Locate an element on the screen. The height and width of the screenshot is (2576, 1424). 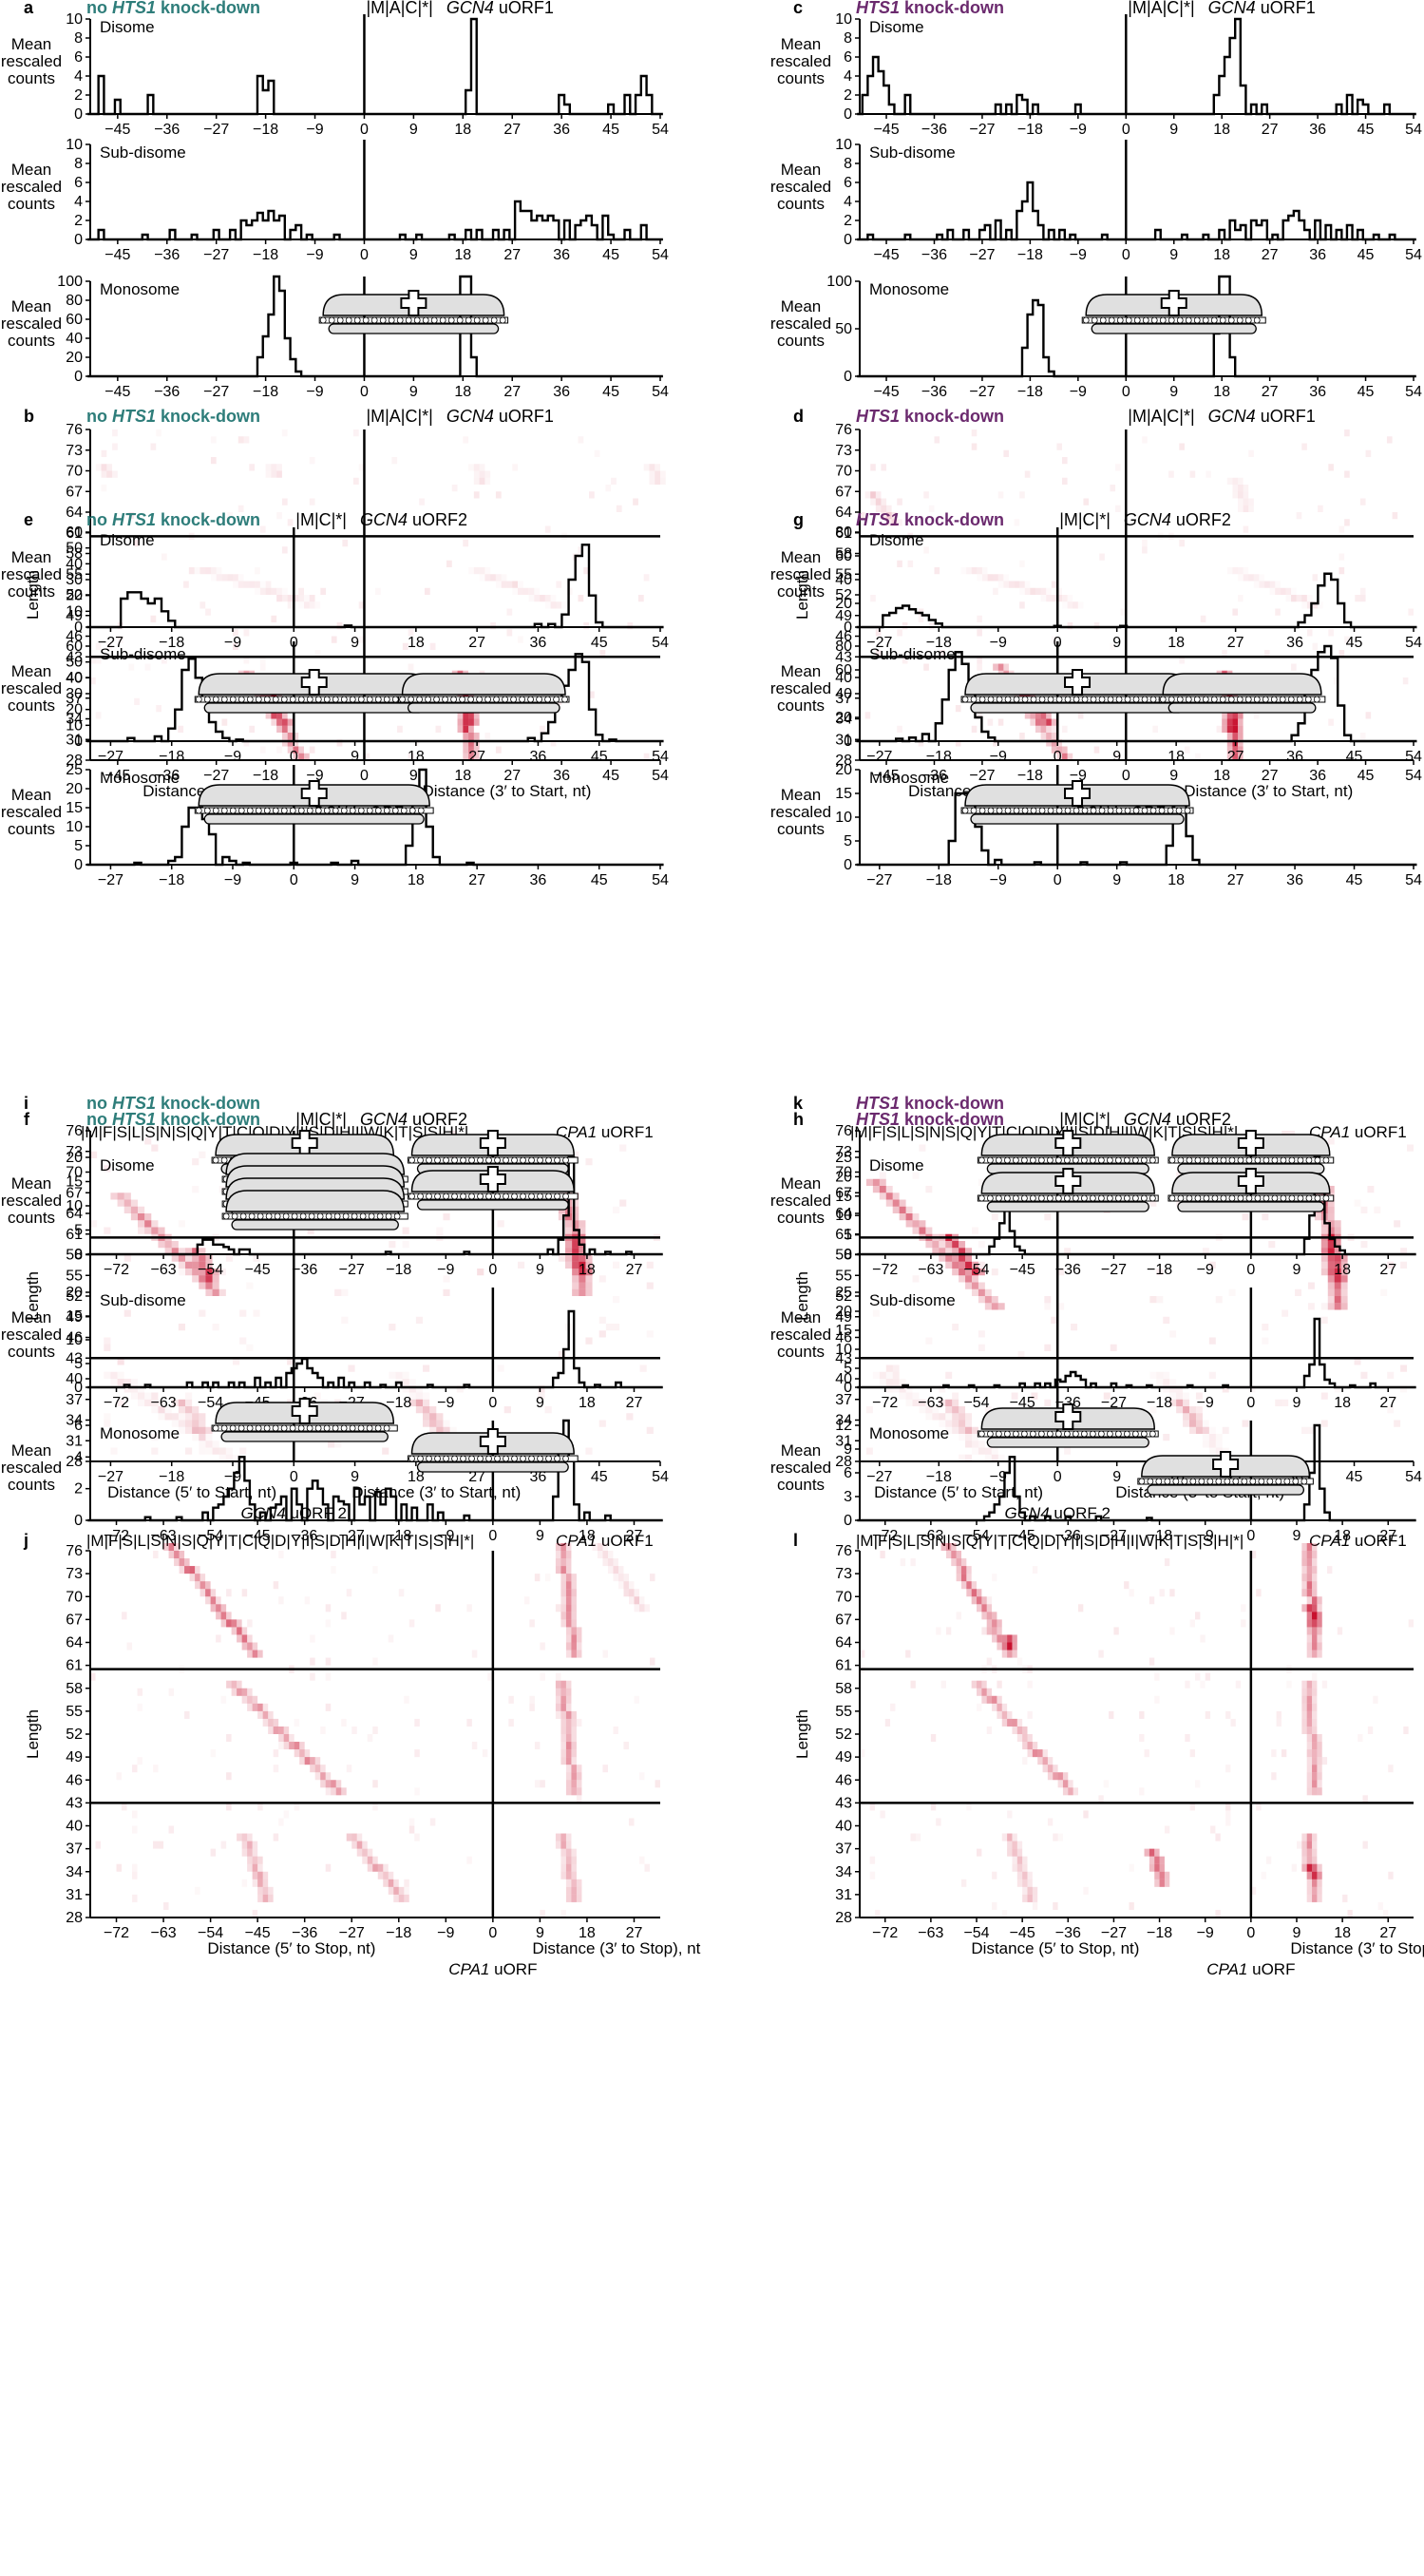
y-tick-label: 15 is located at coordinates (74, 1182).